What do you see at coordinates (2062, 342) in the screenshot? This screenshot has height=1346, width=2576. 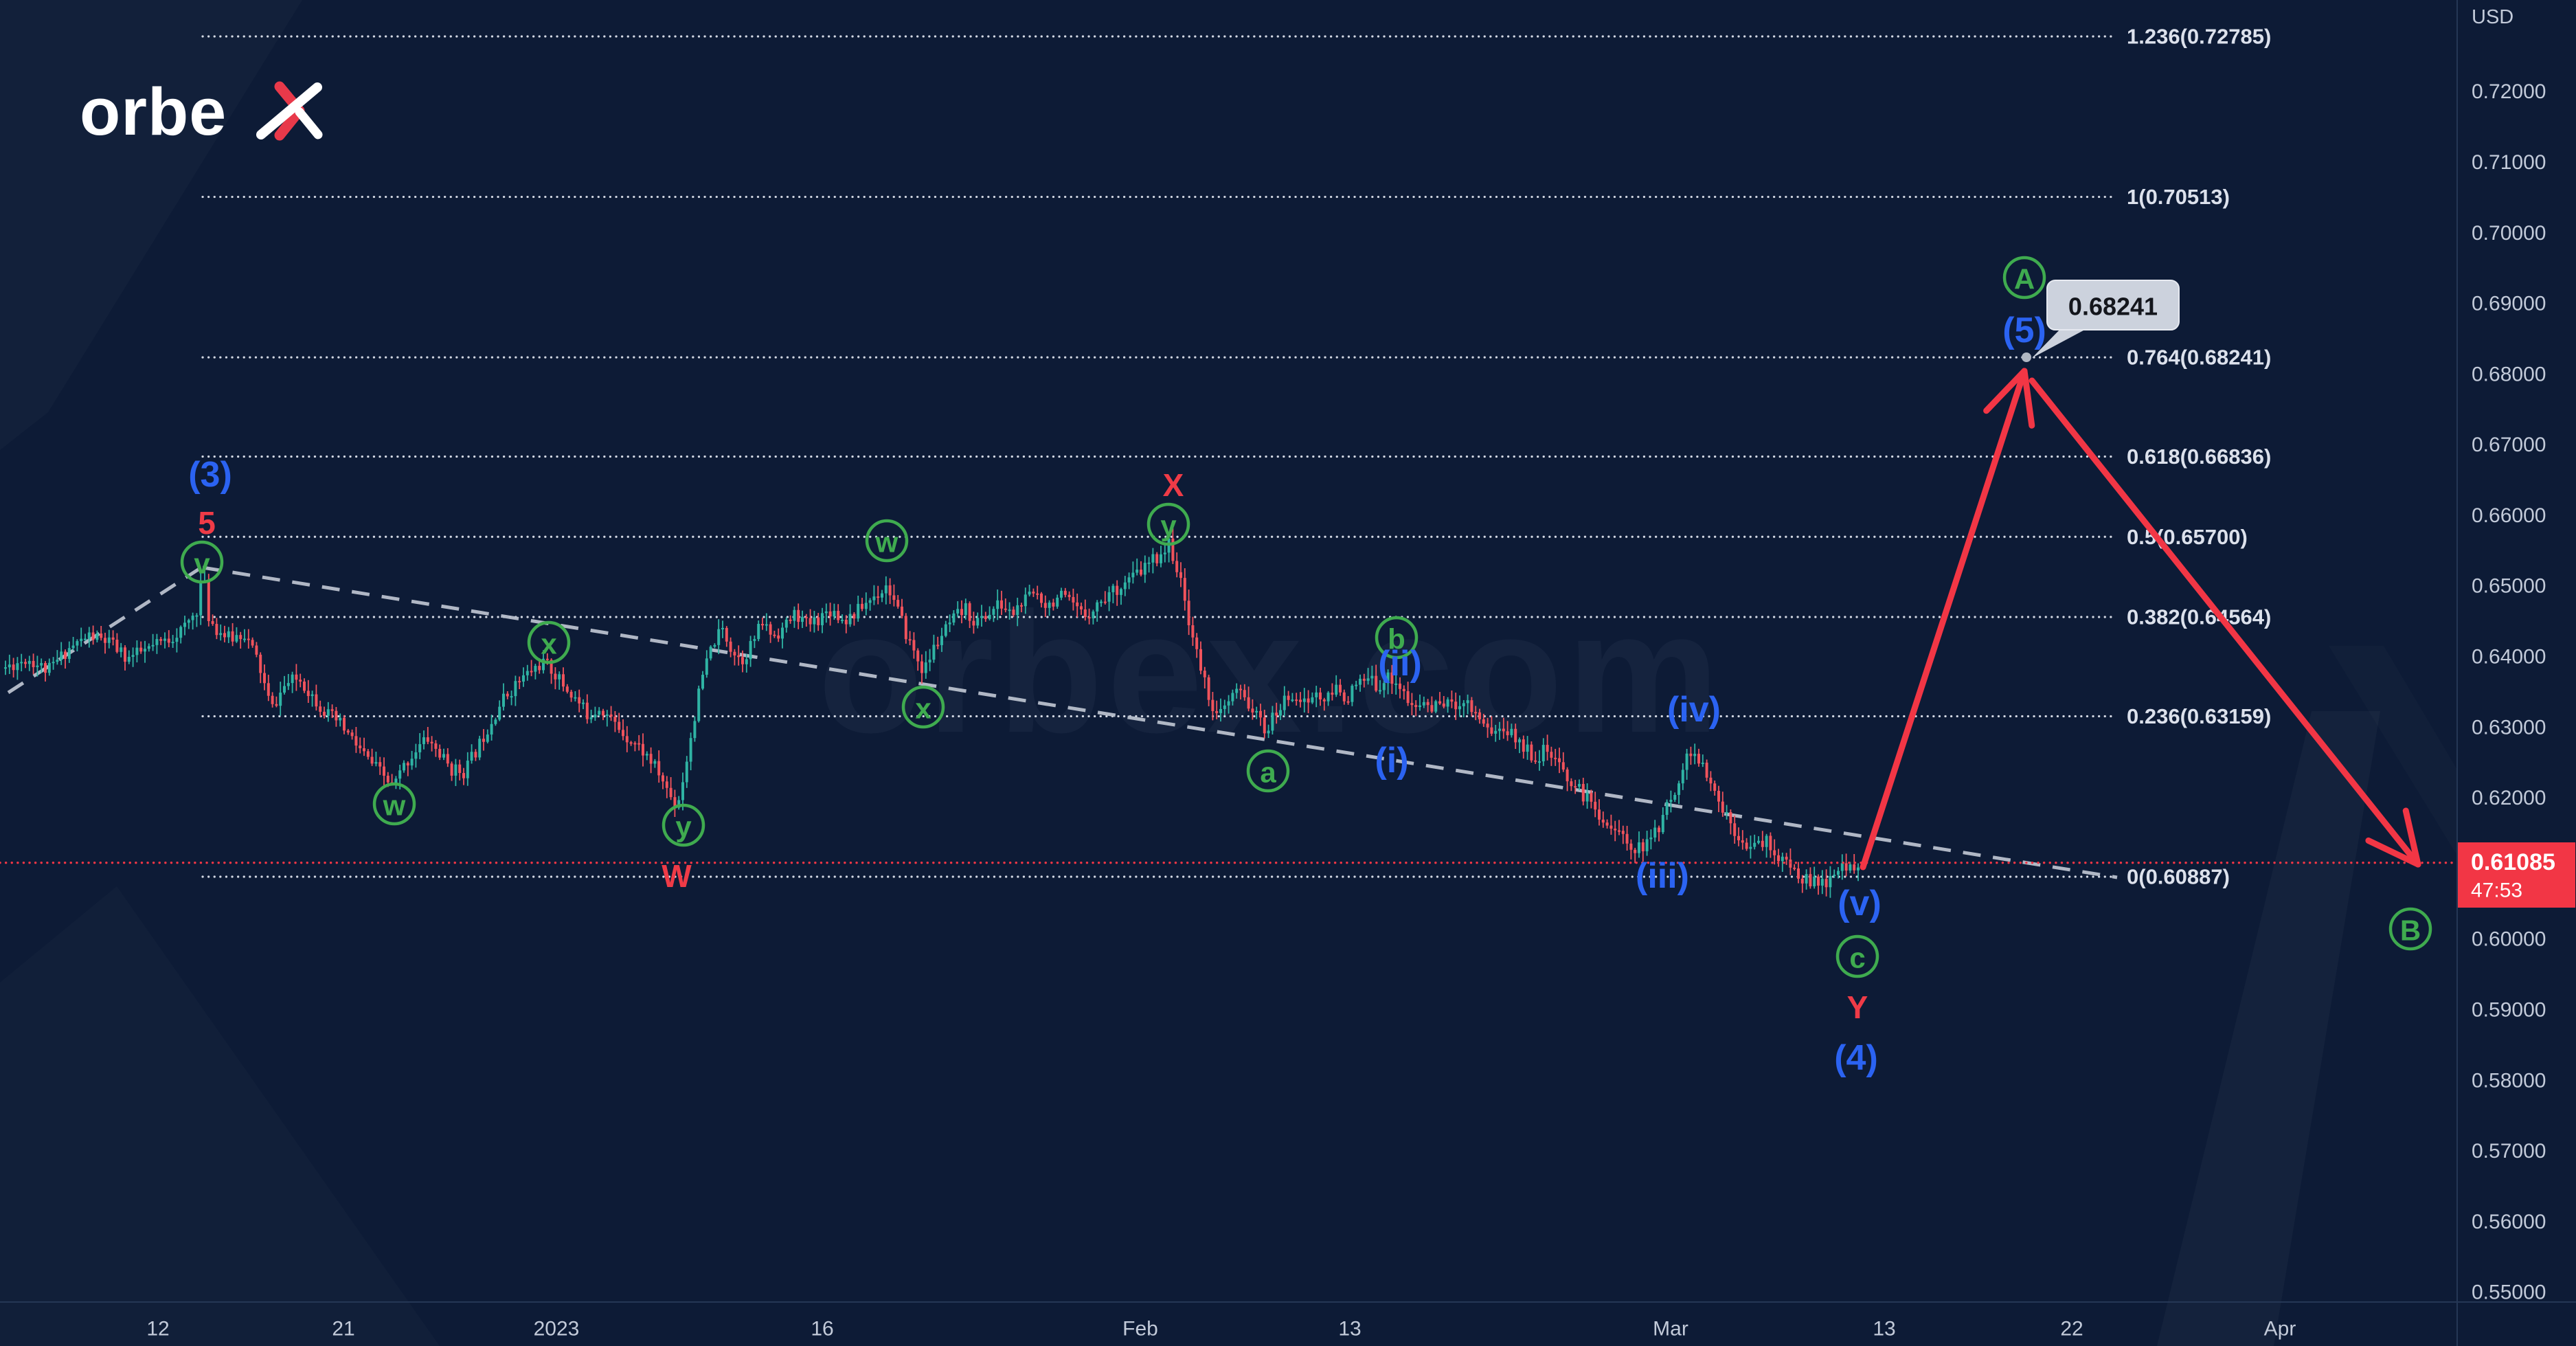 I see `tooltip-tail` at bounding box center [2062, 342].